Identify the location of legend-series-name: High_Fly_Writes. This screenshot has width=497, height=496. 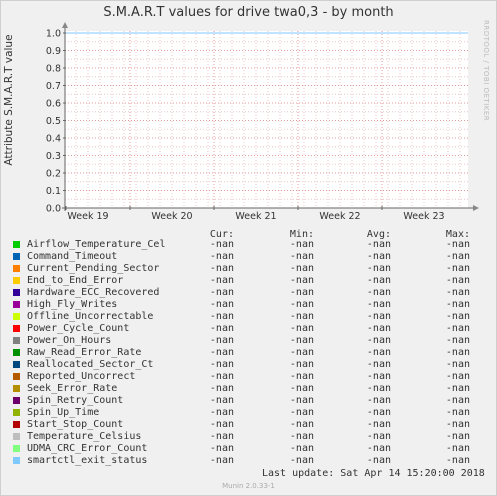
(72, 304).